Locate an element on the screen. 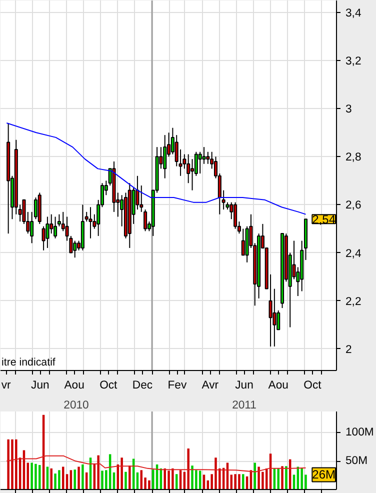 This screenshot has width=376, height=493. annotation: 2,54 is located at coordinates (324, 219).